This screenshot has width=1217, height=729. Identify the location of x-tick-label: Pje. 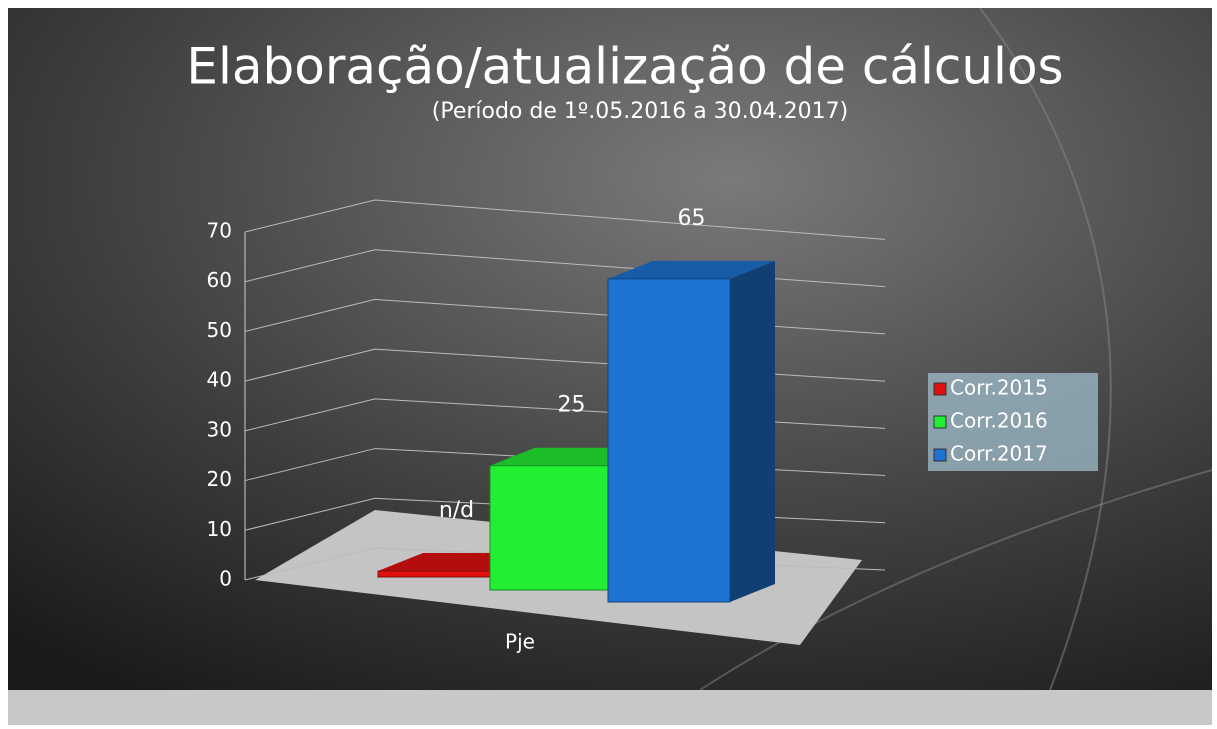
(520, 642).